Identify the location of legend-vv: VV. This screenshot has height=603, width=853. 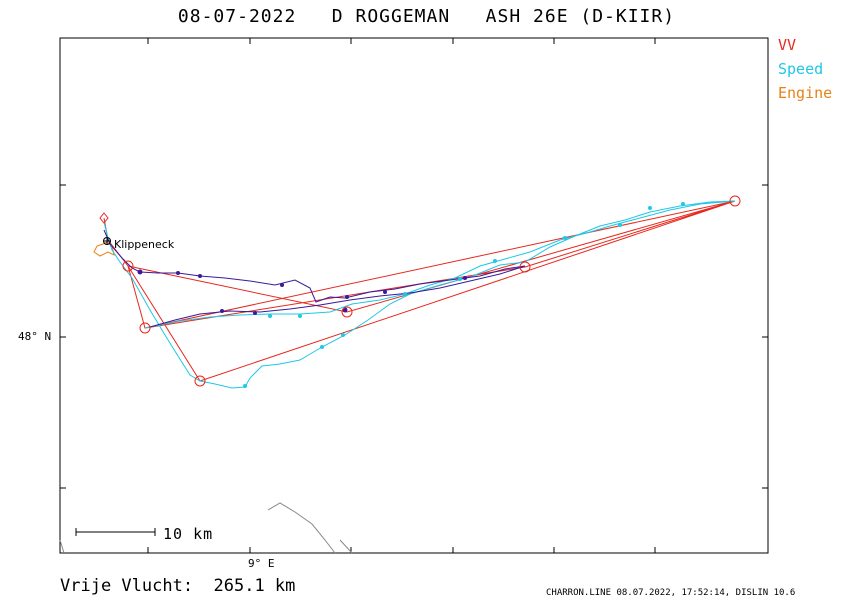
(787, 45).